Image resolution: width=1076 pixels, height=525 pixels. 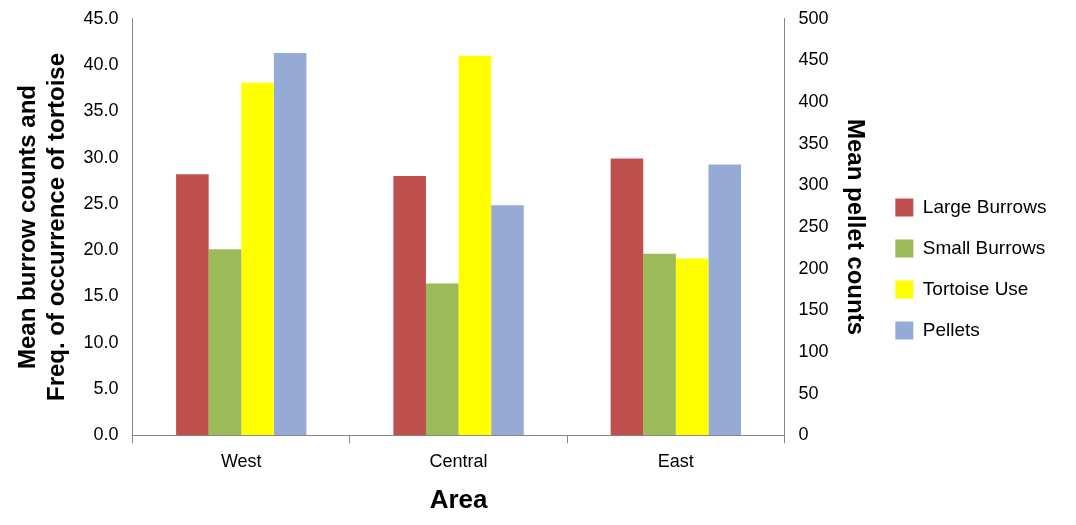 I want to click on y-tick-label: 40.0, so click(x=101, y=64).